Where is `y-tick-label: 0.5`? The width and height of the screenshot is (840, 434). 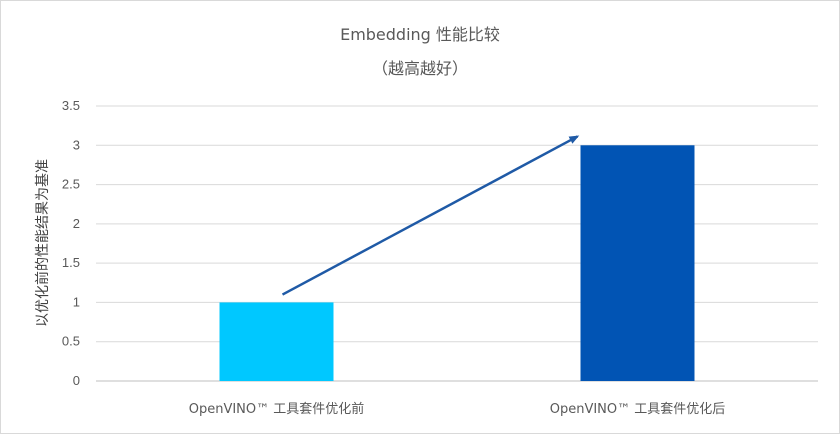 y-tick-label: 0.5 is located at coordinates (71, 341).